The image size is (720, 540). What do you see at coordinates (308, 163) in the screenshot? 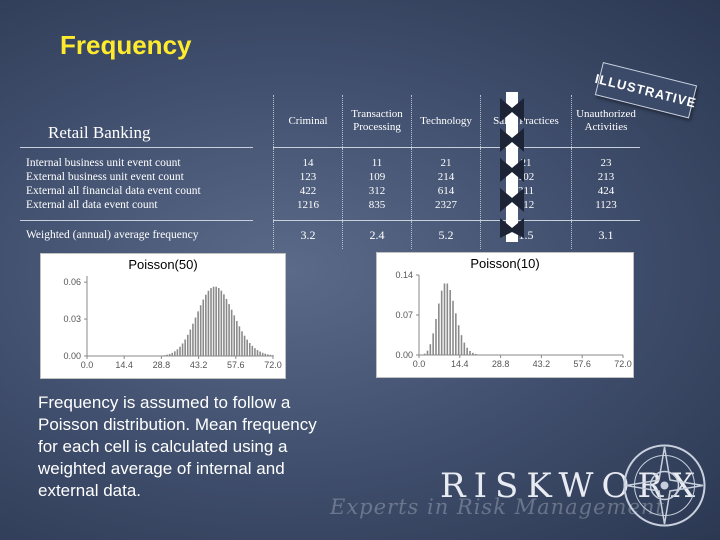
I see `count-value: 14` at bounding box center [308, 163].